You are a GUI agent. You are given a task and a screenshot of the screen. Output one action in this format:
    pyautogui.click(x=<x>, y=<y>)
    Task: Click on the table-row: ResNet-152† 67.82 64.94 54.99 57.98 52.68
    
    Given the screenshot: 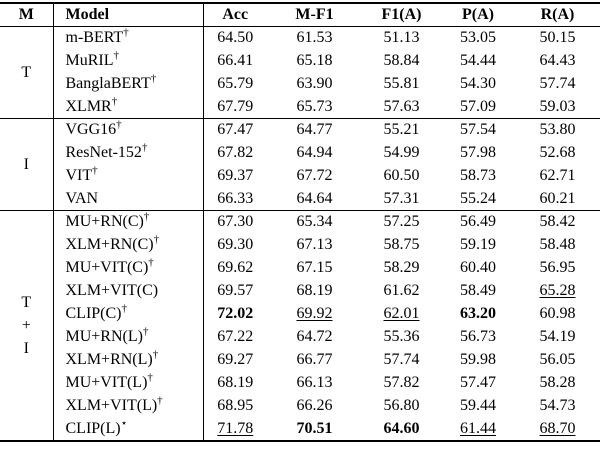 What is the action you would take?
    pyautogui.click(x=300, y=153)
    